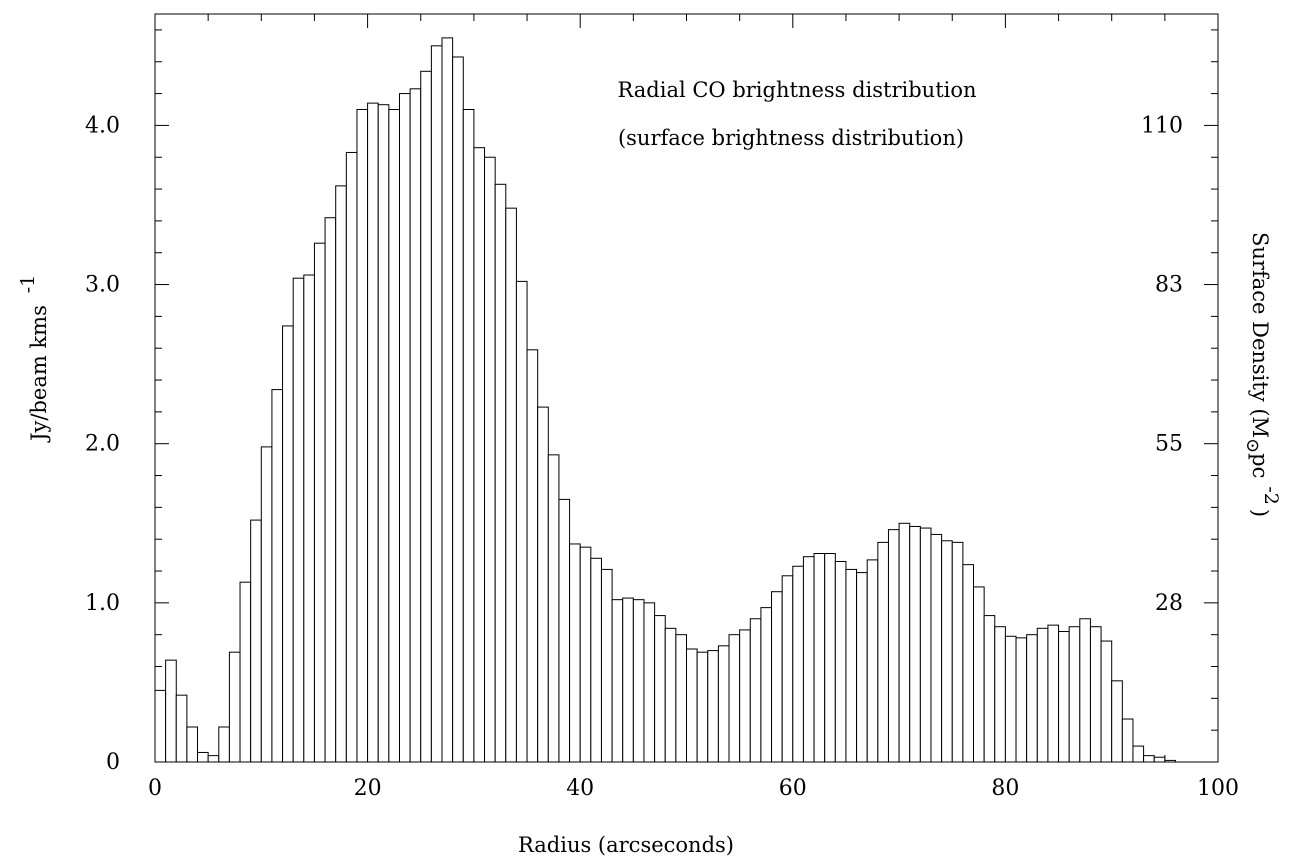  Describe the element at coordinates (626, 845) in the screenshot. I see `x-axis-label: Radius (arcseconds)` at that location.